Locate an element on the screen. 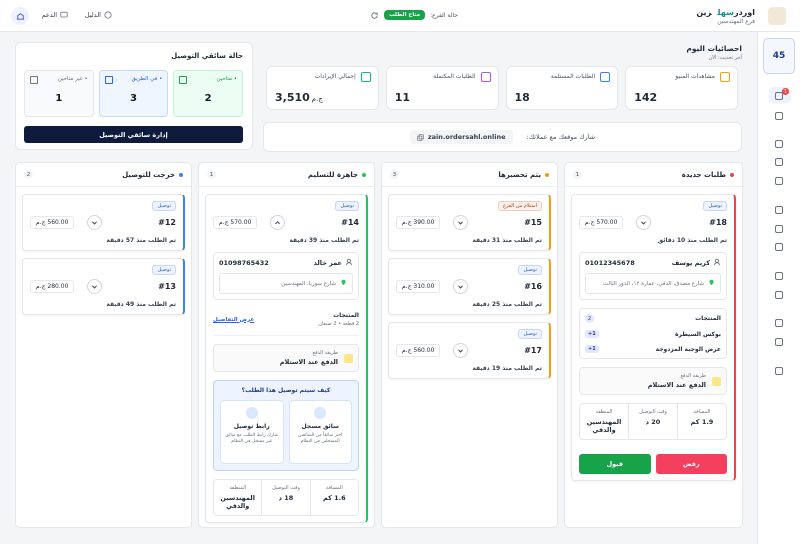 This screenshot has height=544, width=800. small: المسافة is located at coordinates (334, 488).